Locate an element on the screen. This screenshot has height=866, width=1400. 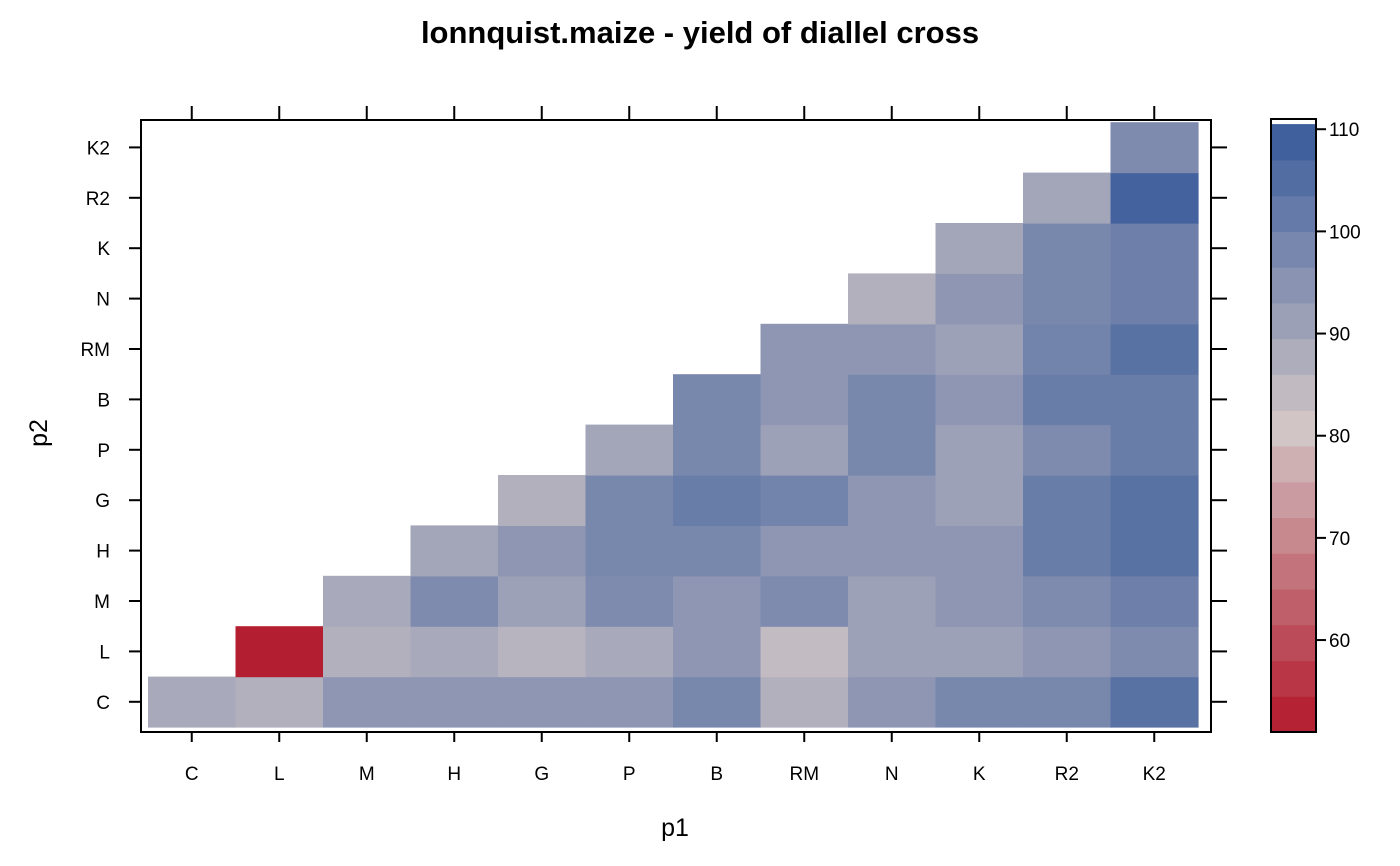
chart-title: lonnquist.maize - yield of diallel cross is located at coordinates (700, 32).